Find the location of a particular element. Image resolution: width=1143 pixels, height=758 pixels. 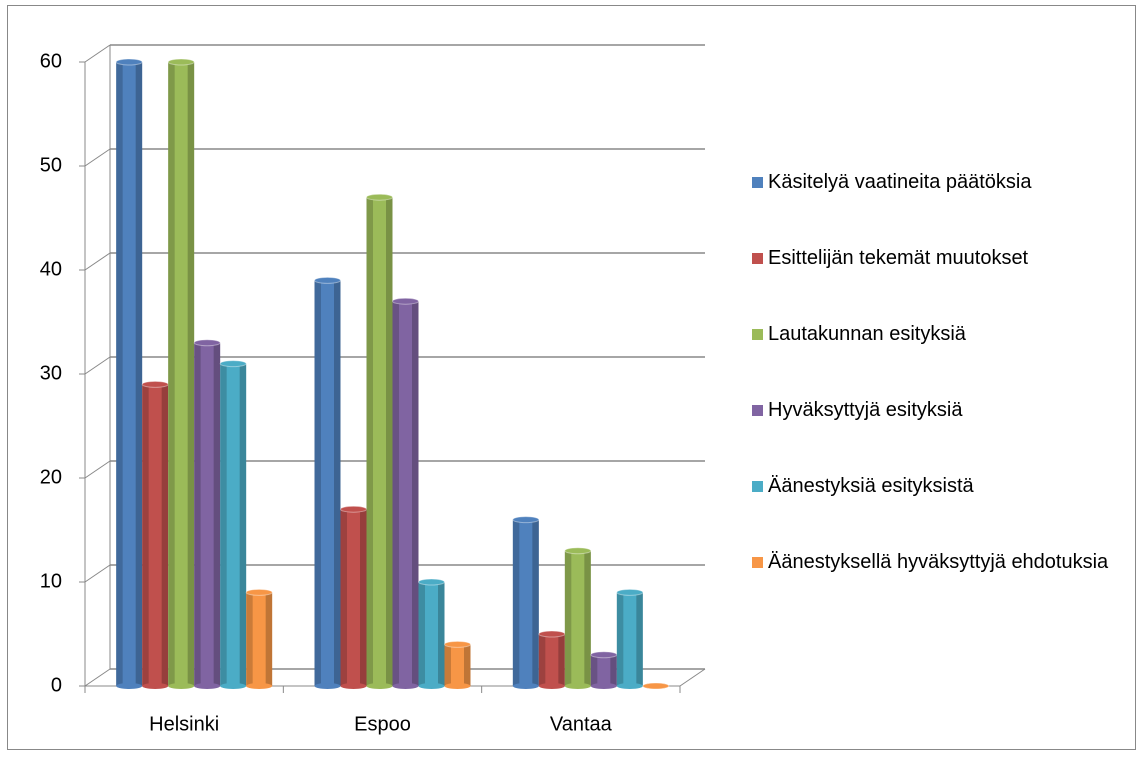

y-tick-label: 0 is located at coordinates (56, 685).